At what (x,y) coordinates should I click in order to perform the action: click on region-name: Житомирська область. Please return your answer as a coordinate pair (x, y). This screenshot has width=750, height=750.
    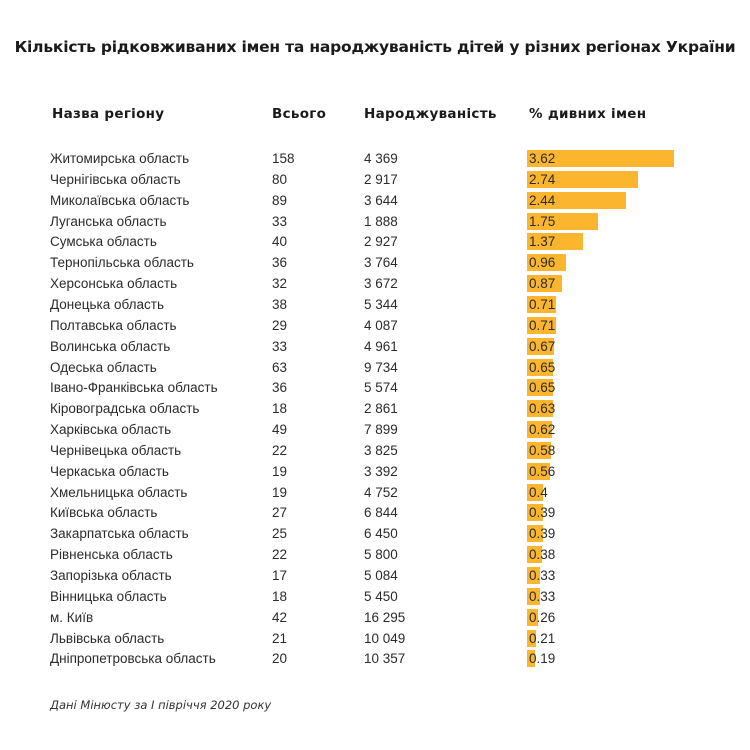
    Looking at the image, I should click on (120, 158).